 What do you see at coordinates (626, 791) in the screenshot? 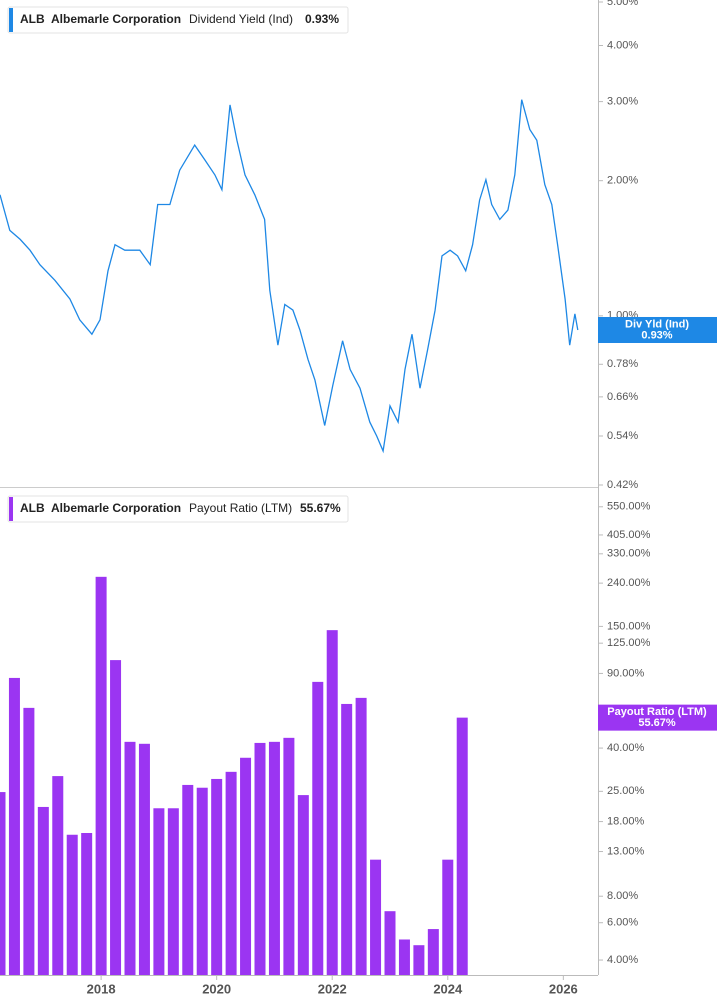
I see `y-tick-label: 25.00%` at bounding box center [626, 791].